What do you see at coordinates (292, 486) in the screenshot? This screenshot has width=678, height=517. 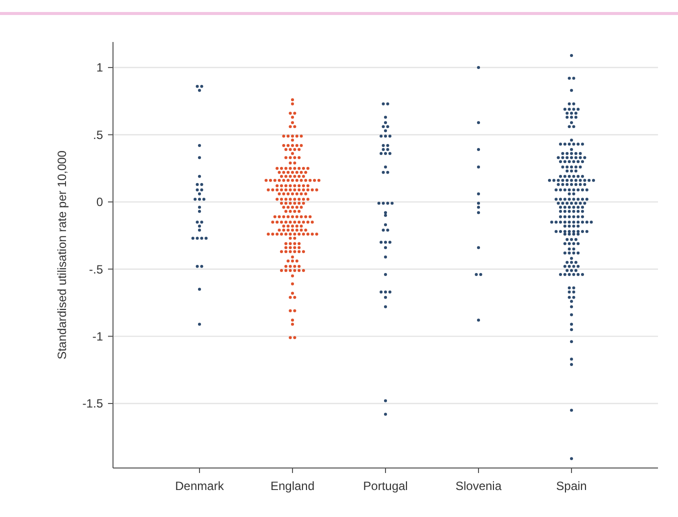 I see `x-tick-label: England` at bounding box center [292, 486].